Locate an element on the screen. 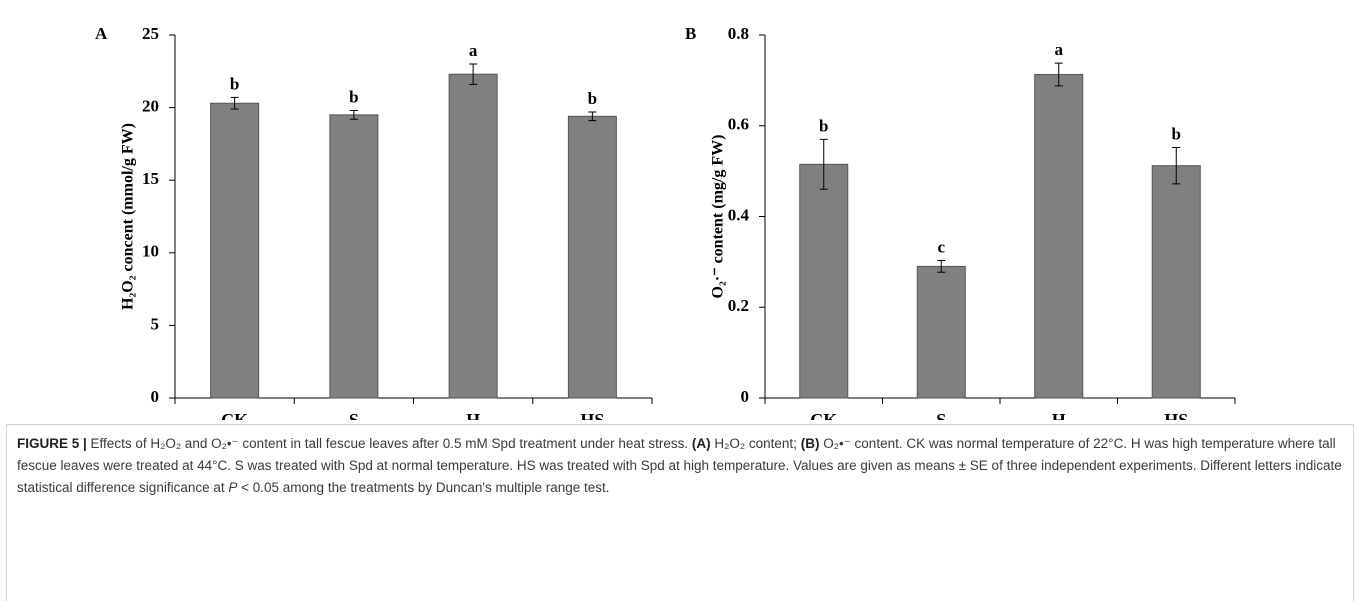 The width and height of the screenshot is (1358, 601). y-tick-label: 15 is located at coordinates (150, 178).